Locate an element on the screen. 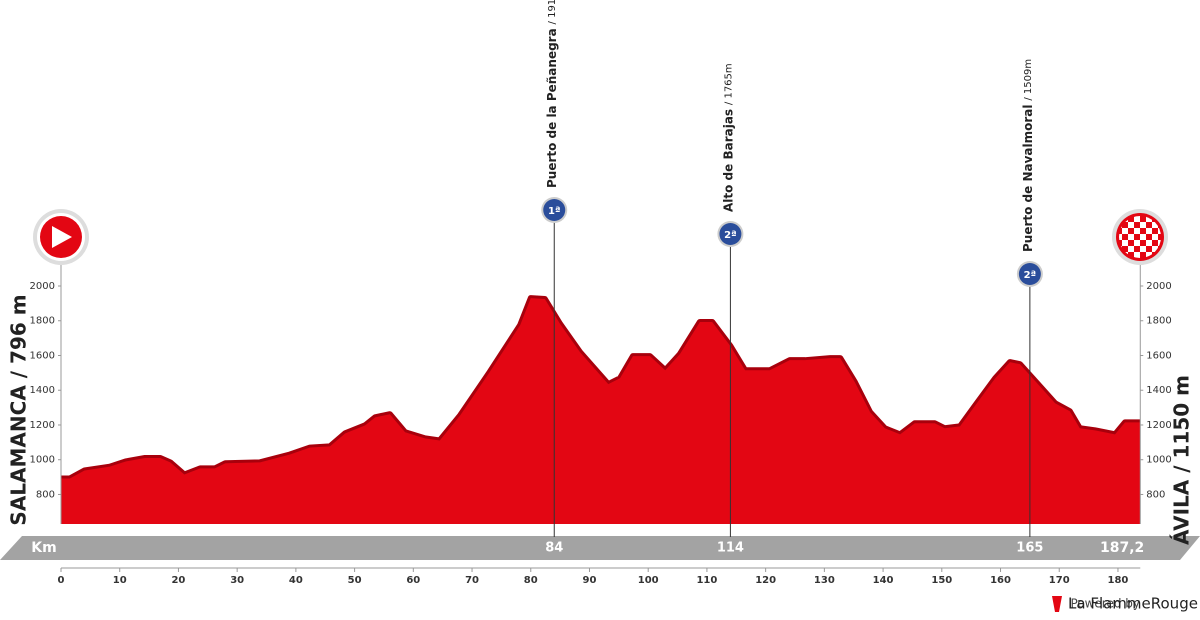  powered-by: Powered by is located at coordinates (1105, 604).